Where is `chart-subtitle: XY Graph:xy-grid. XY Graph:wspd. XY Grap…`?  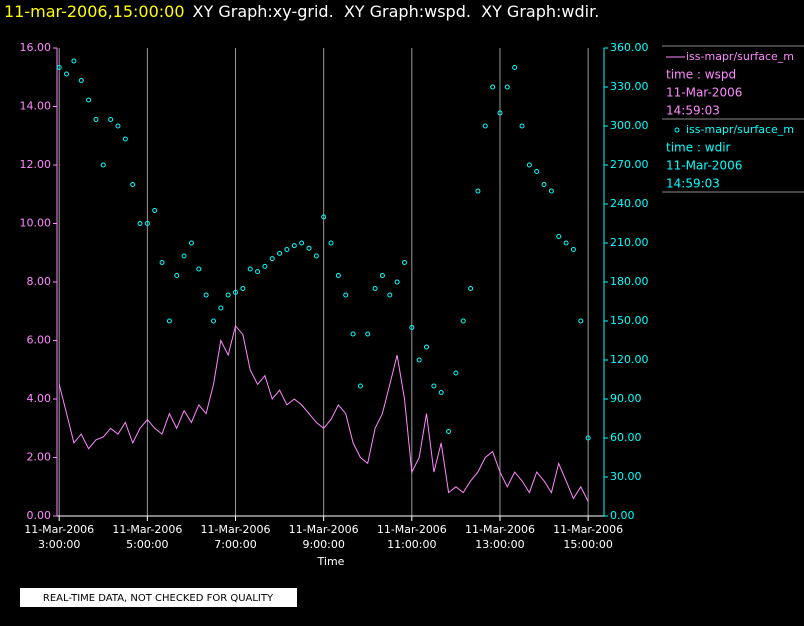 chart-subtitle: XY Graph:xy-grid. XY Graph:wspd. XY Grap… is located at coordinates (396, 11).